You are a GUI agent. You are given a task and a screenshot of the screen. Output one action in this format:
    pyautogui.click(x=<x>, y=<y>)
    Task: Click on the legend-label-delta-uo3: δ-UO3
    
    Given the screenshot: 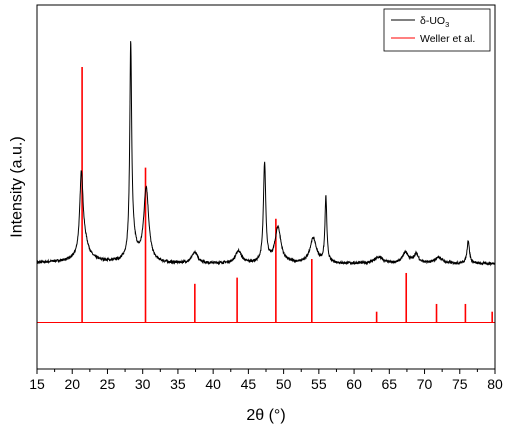 What is the action you would take?
    pyautogui.click(x=434, y=22)
    